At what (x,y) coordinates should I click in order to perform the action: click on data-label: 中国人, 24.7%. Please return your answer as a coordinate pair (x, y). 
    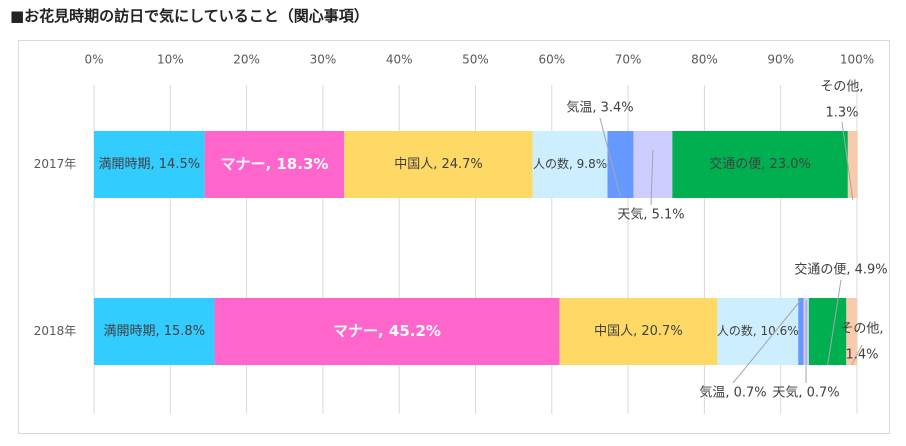
    Looking at the image, I should click on (438, 164).